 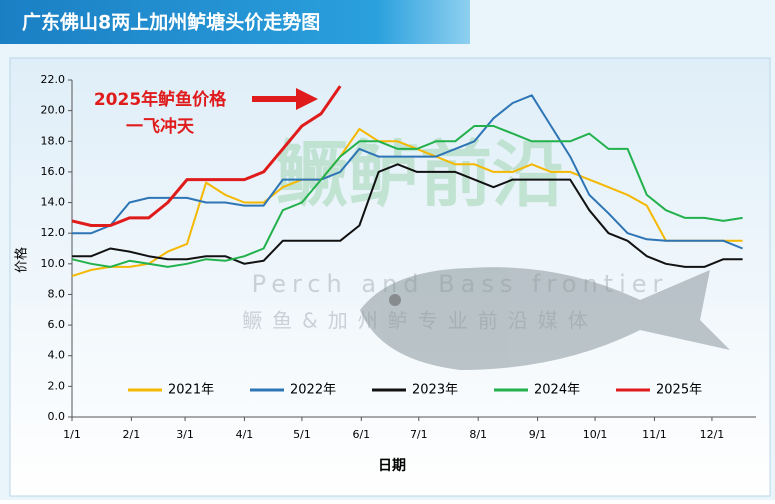 I want to click on watermark: 鳜鲈前沿, so click(x=420, y=175).